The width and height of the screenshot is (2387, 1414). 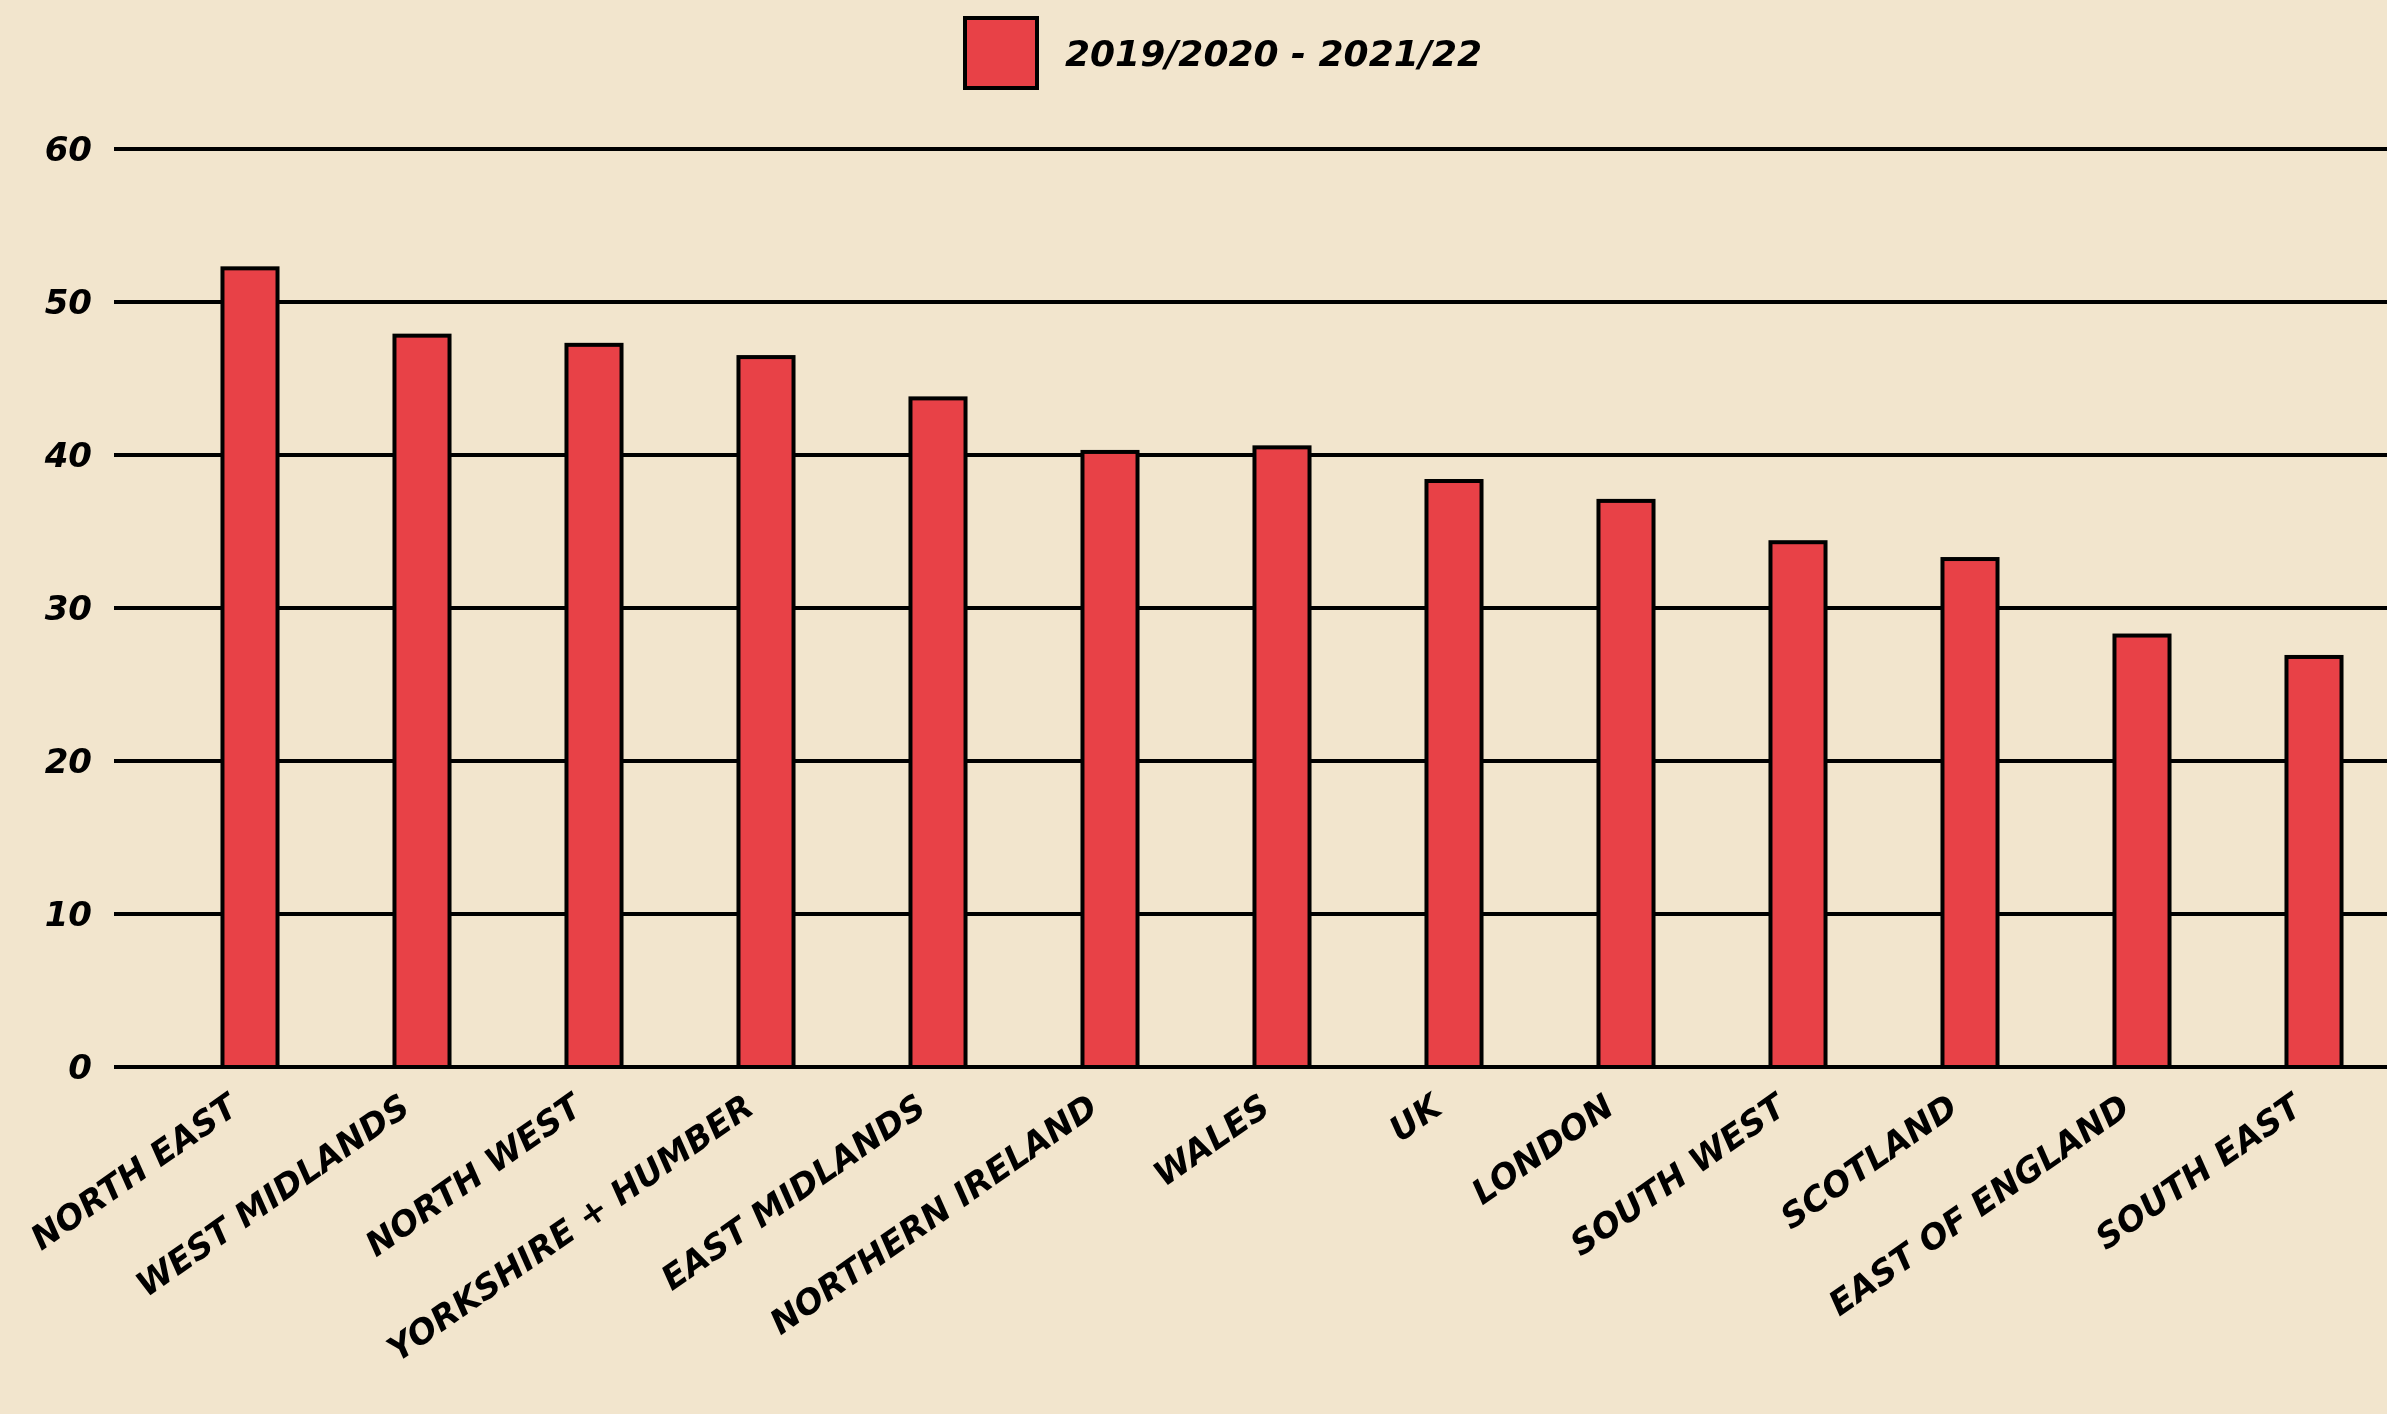 What do you see at coordinates (68, 607) in the screenshot?
I see `y-tick-label: 30` at bounding box center [68, 607].